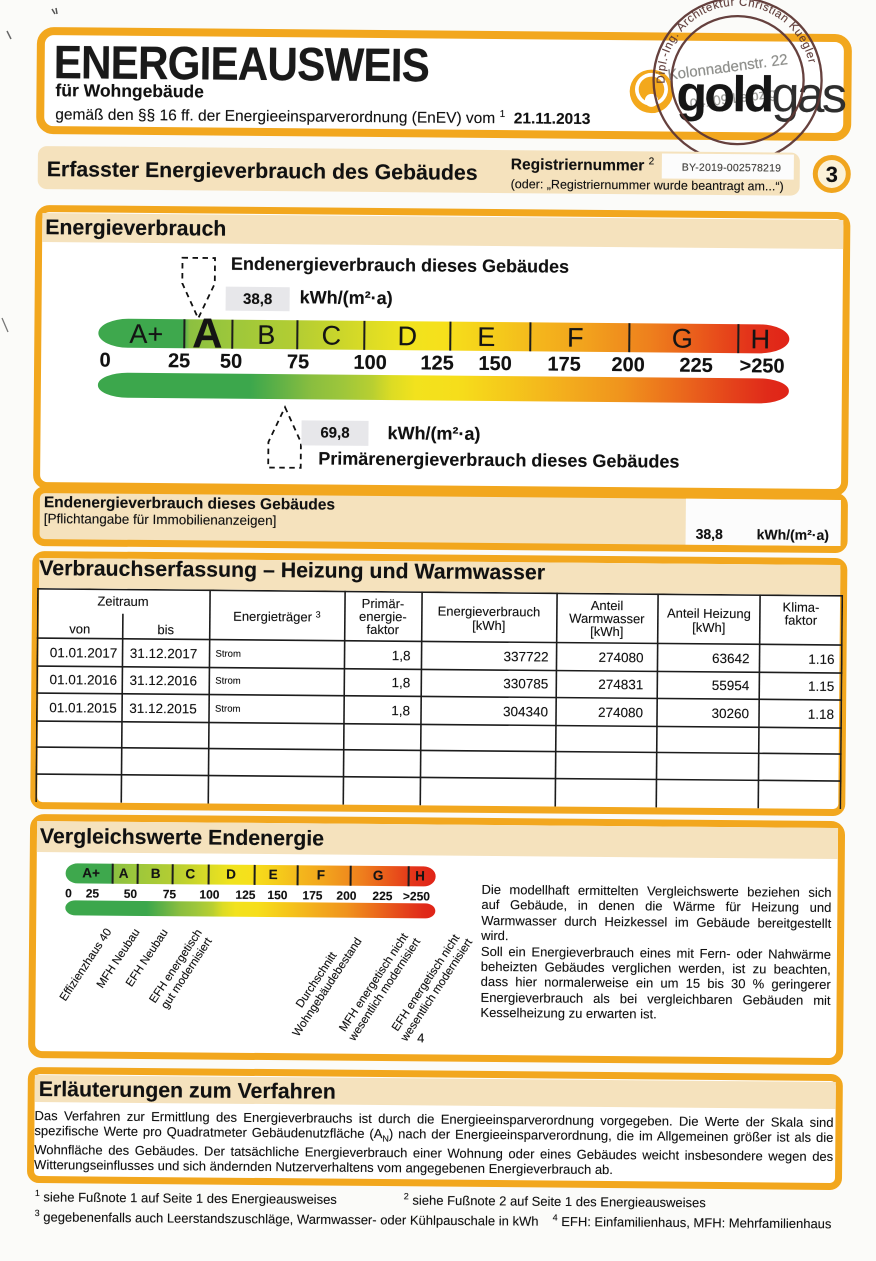 Image resolution: width=876 pixels, height=1261 pixels. I want to click on svg-text: Primär-, so click(383, 603).